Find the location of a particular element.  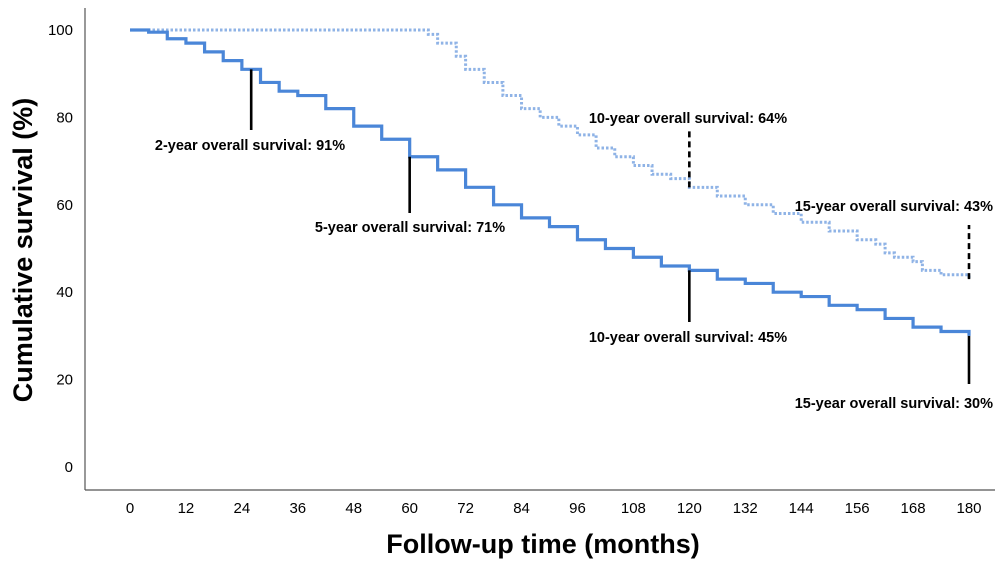

y-tick-label: 60 is located at coordinates (64, 205).